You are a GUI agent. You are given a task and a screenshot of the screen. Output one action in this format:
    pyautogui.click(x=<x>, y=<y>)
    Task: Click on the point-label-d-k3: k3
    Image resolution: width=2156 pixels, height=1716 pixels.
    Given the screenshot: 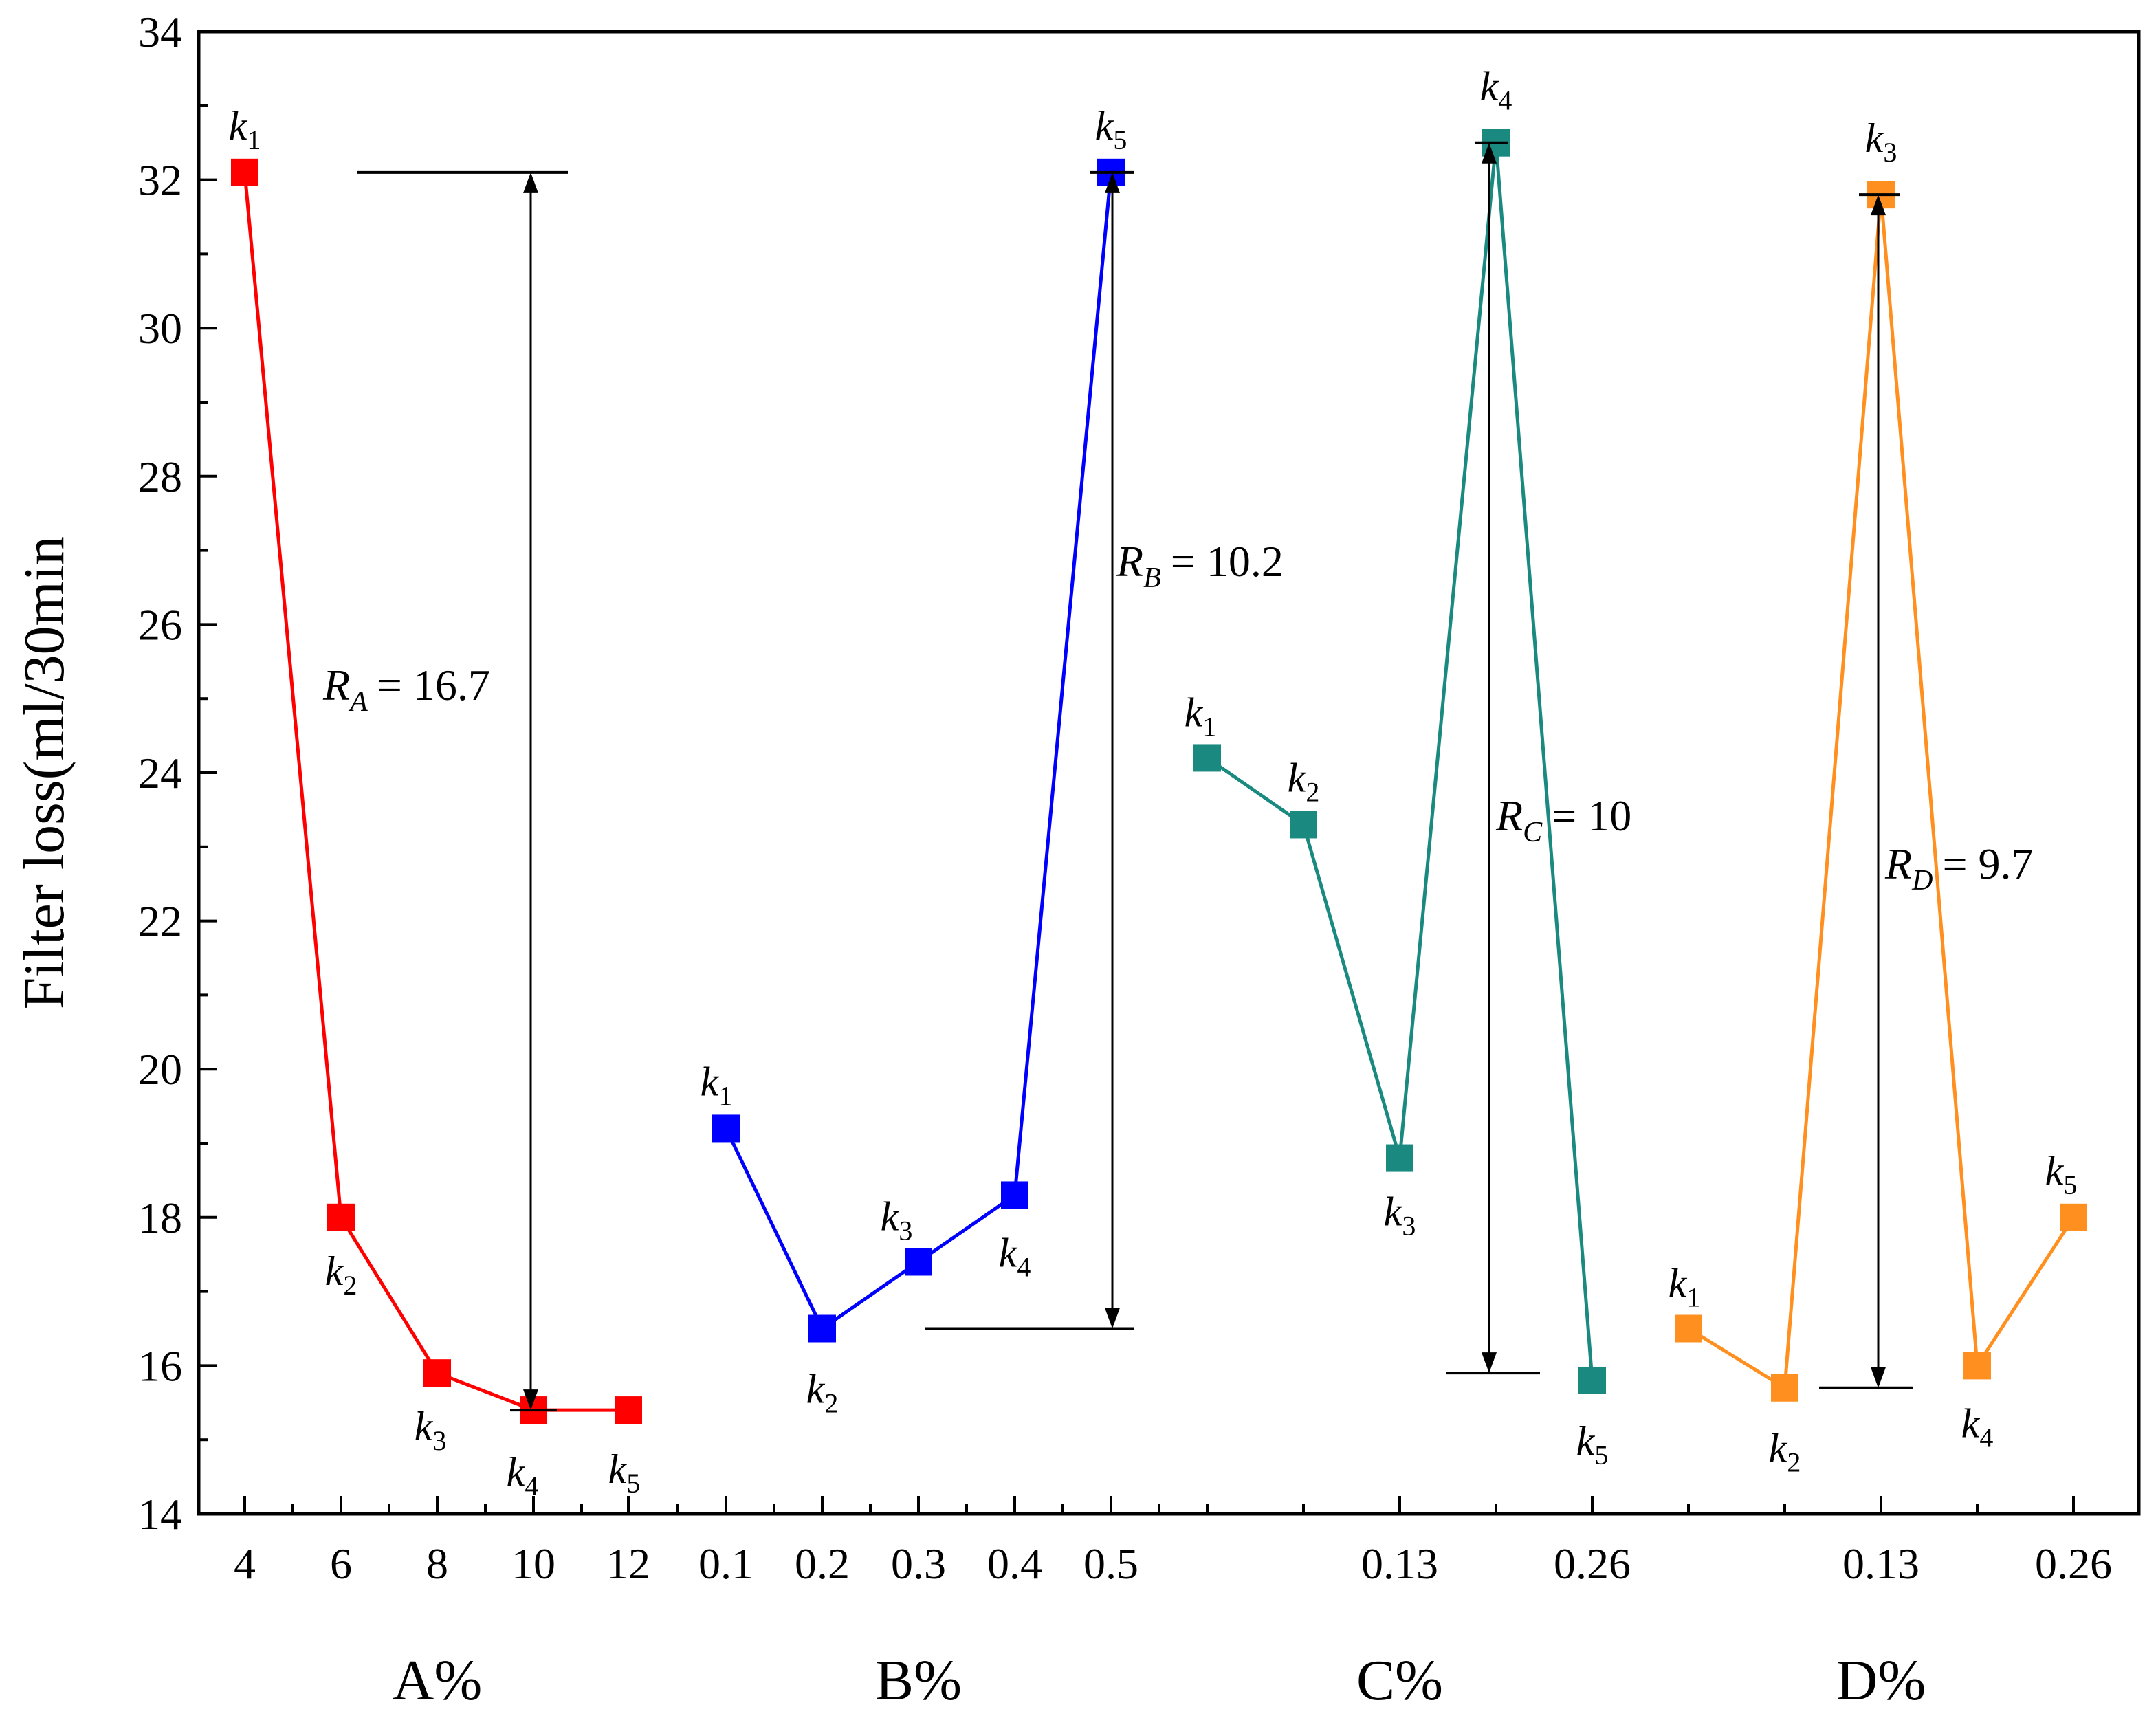 What is the action you would take?
    pyautogui.click(x=1882, y=142)
    